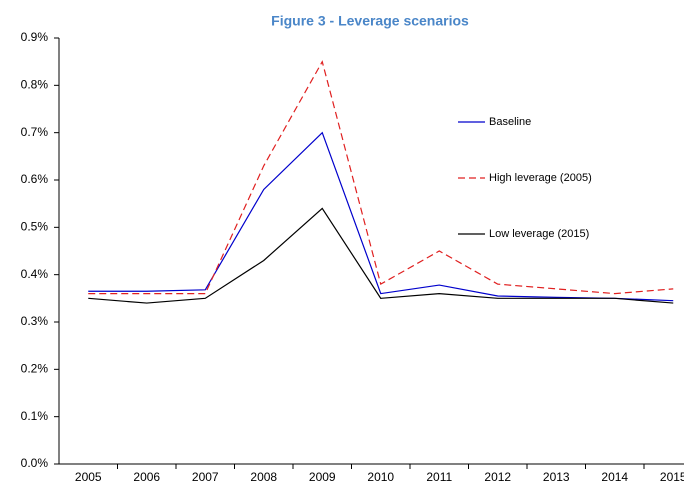 This screenshot has height=487, width=684. Describe the element at coordinates (88, 477) in the screenshot. I see `x-tick-label: 2005` at that location.